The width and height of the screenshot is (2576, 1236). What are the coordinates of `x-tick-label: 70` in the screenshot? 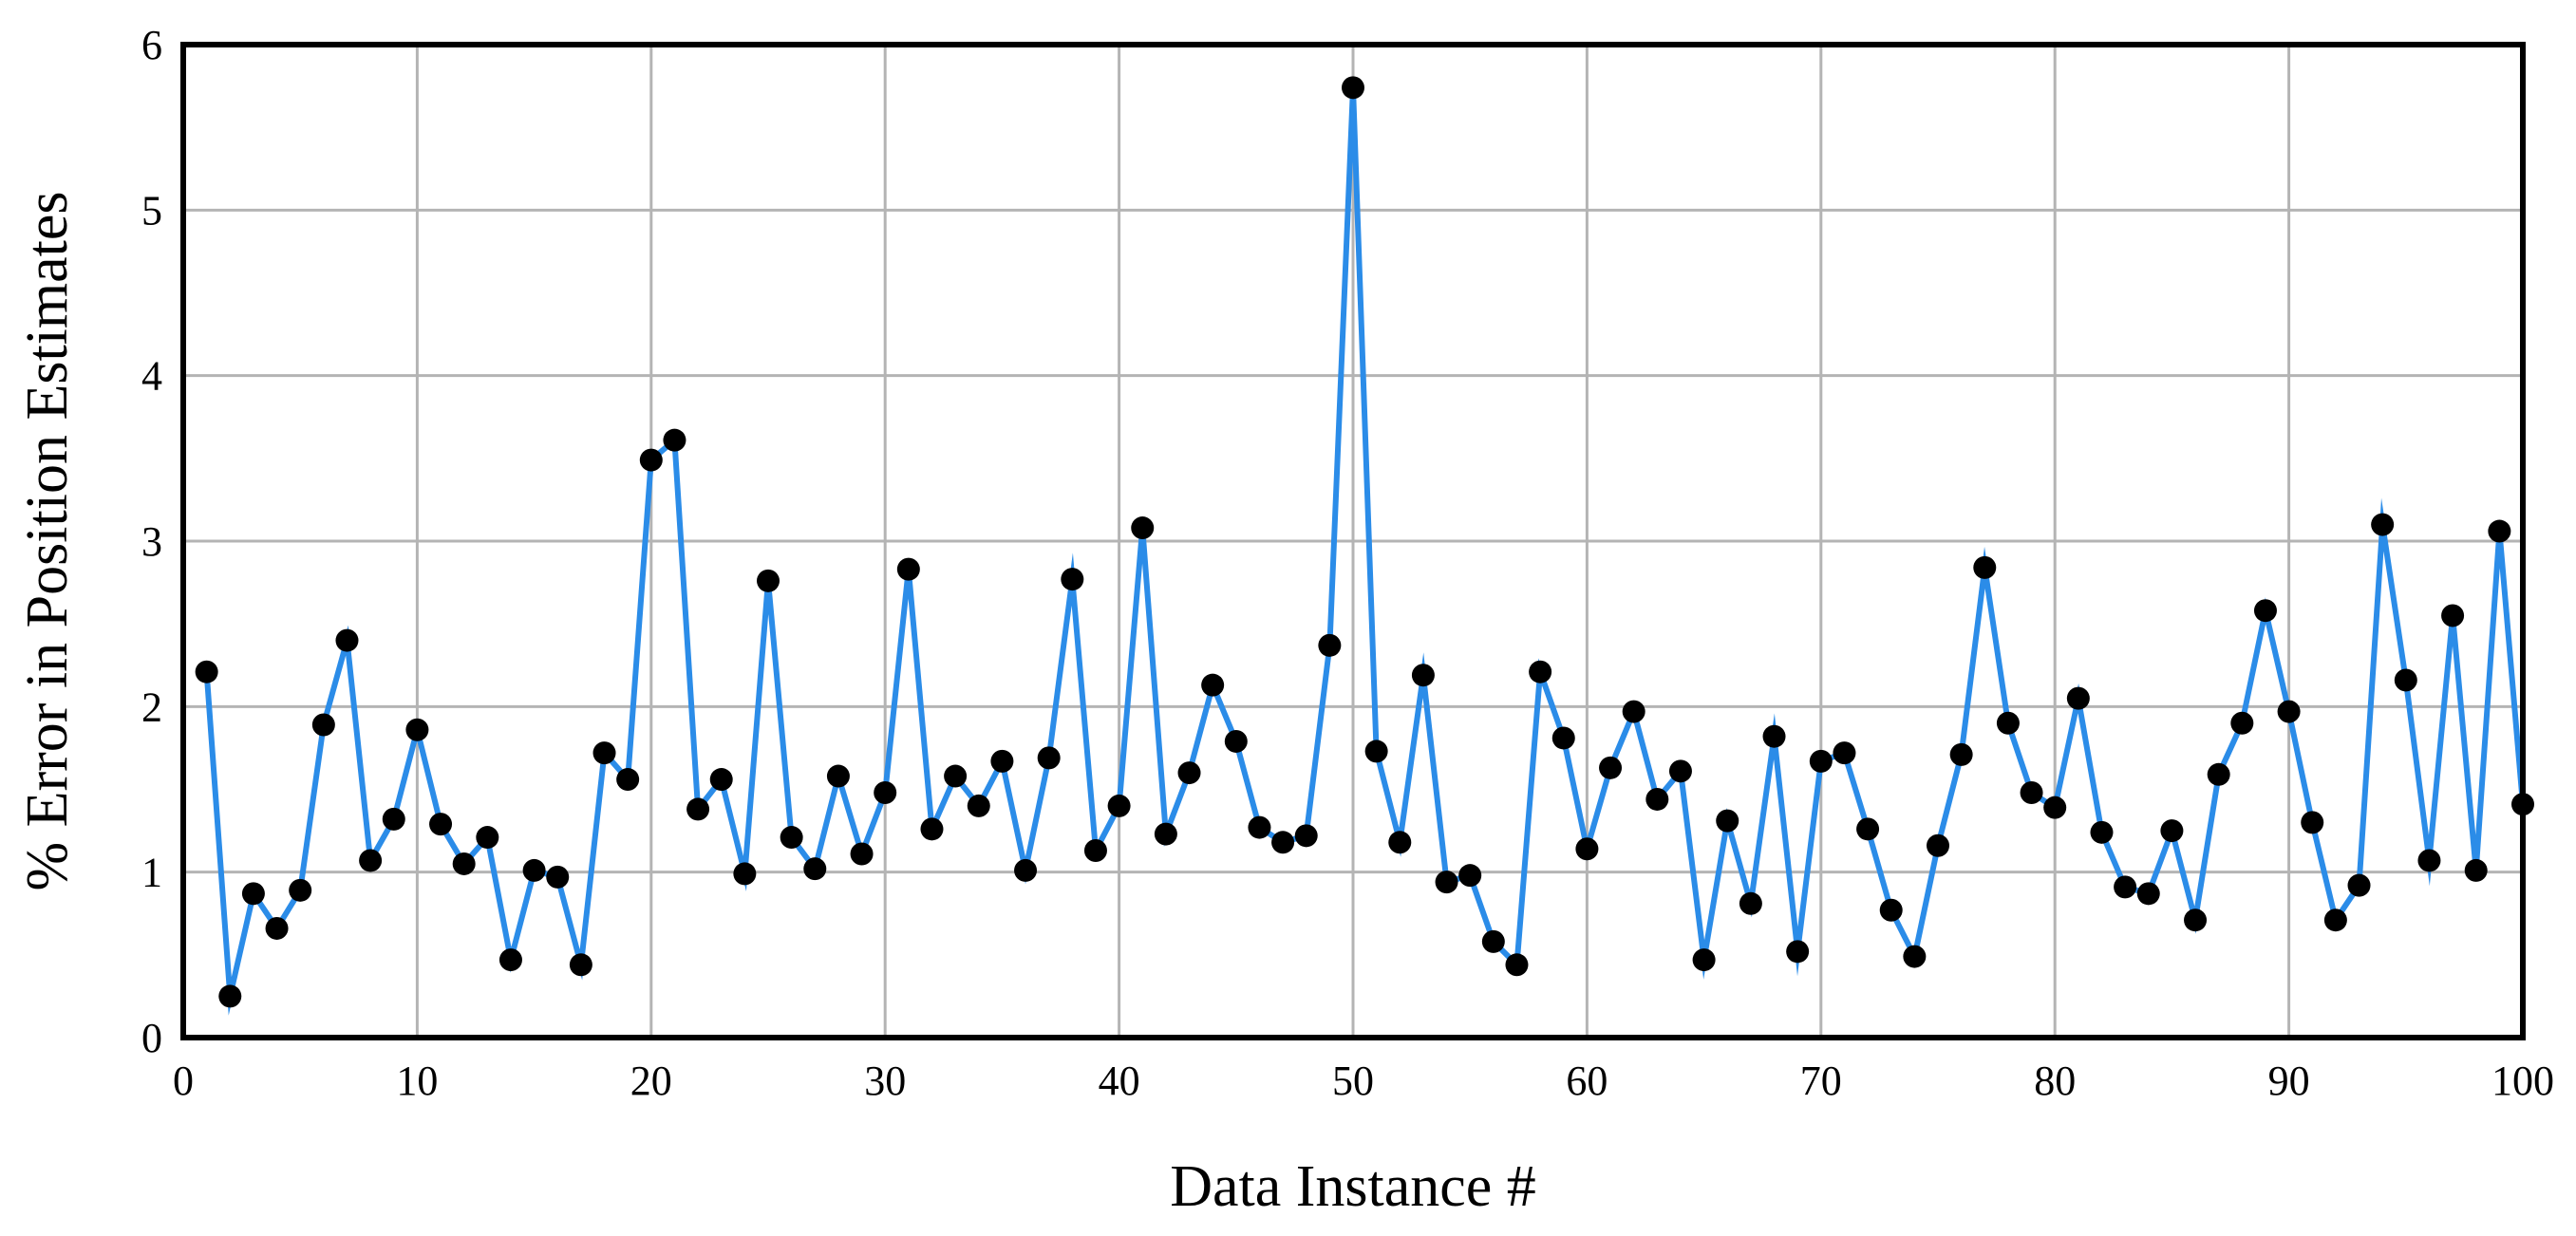 It's located at (1821, 1081).